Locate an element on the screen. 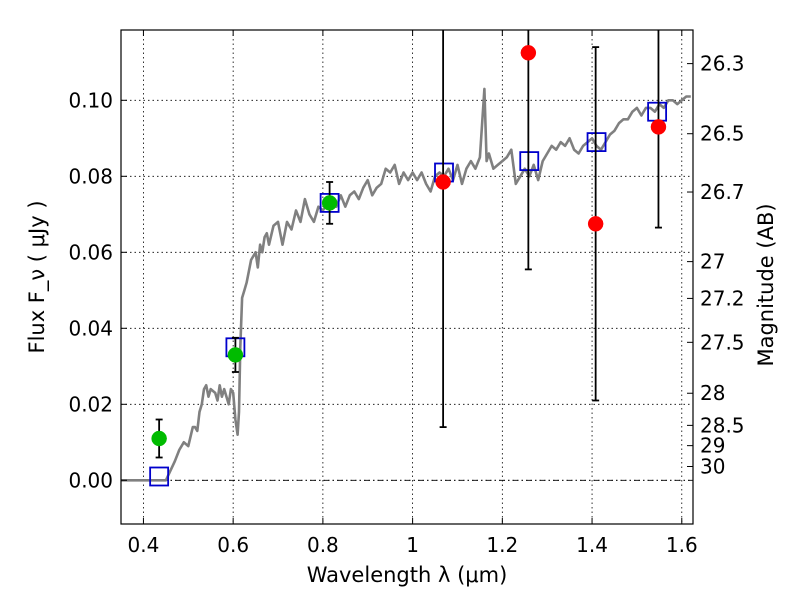  magnitude-tick-label: 27 is located at coordinates (712, 262).